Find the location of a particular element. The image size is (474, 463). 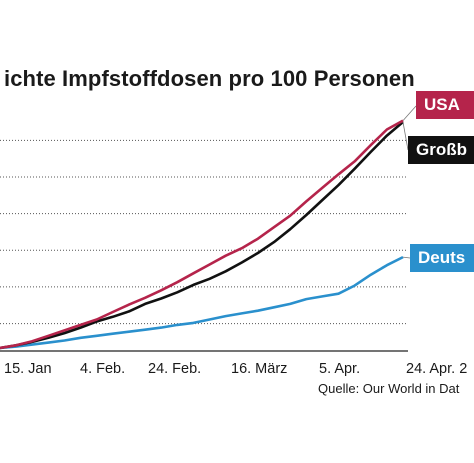

chart-title: ichte Impfstoffdosen pro 100 Personen is located at coordinates (209, 78).